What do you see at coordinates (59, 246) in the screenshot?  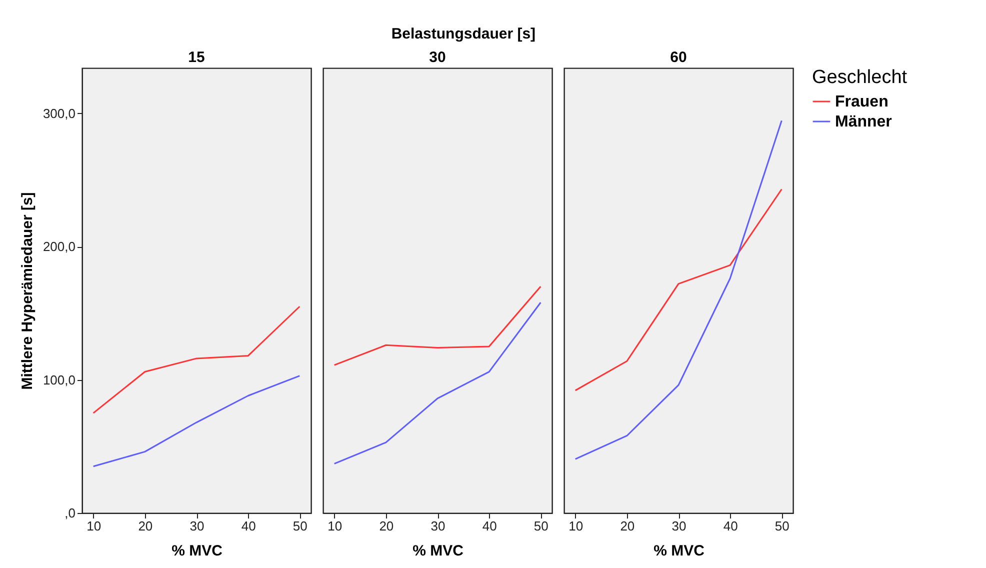 I see `y-tick-label: 200,0` at bounding box center [59, 246].